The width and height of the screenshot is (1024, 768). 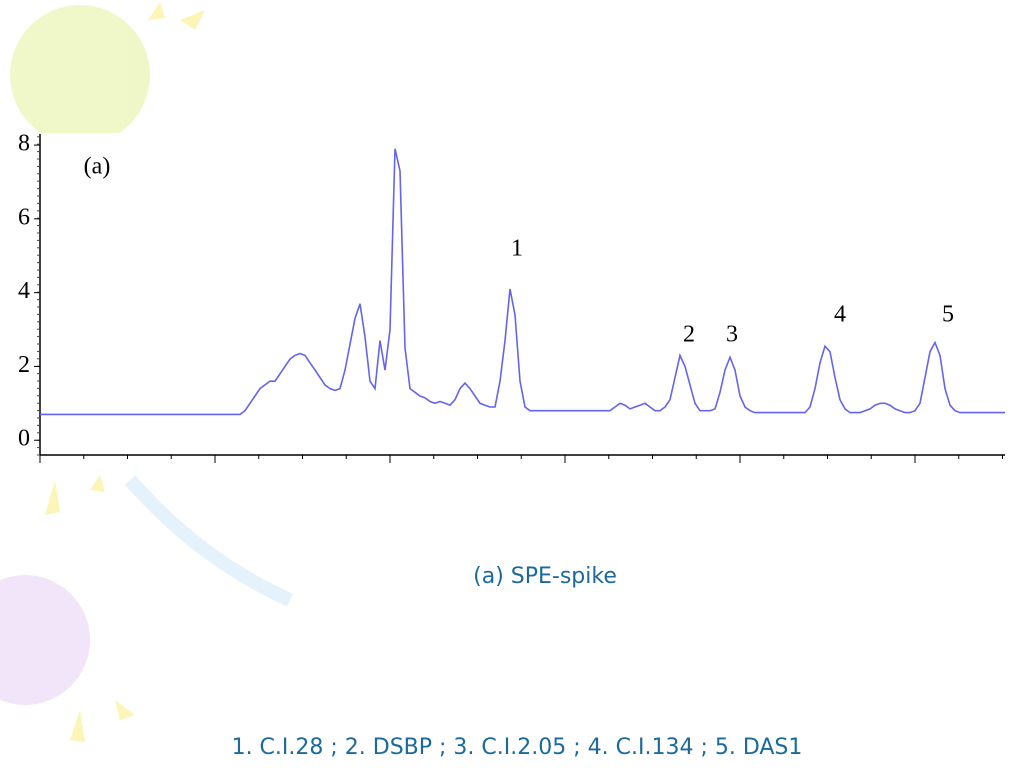 I want to click on y-tick-label: 4, so click(x=24, y=291).